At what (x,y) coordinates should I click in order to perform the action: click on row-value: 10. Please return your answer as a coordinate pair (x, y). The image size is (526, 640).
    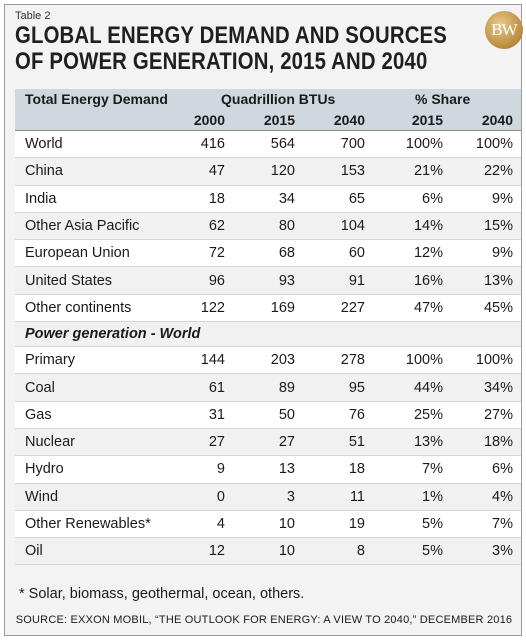
    Looking at the image, I should click on (286, 524).